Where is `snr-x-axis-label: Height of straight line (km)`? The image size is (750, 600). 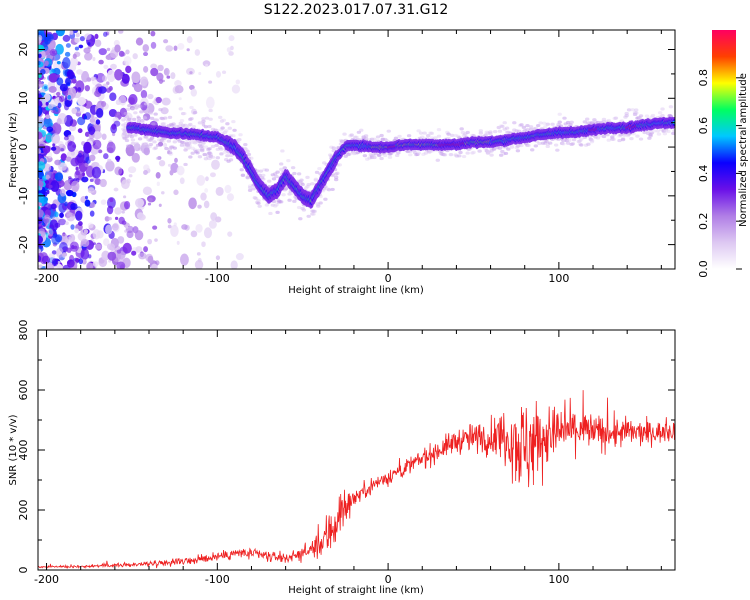 snr-x-axis-label: Height of straight line (km) is located at coordinates (356, 590).